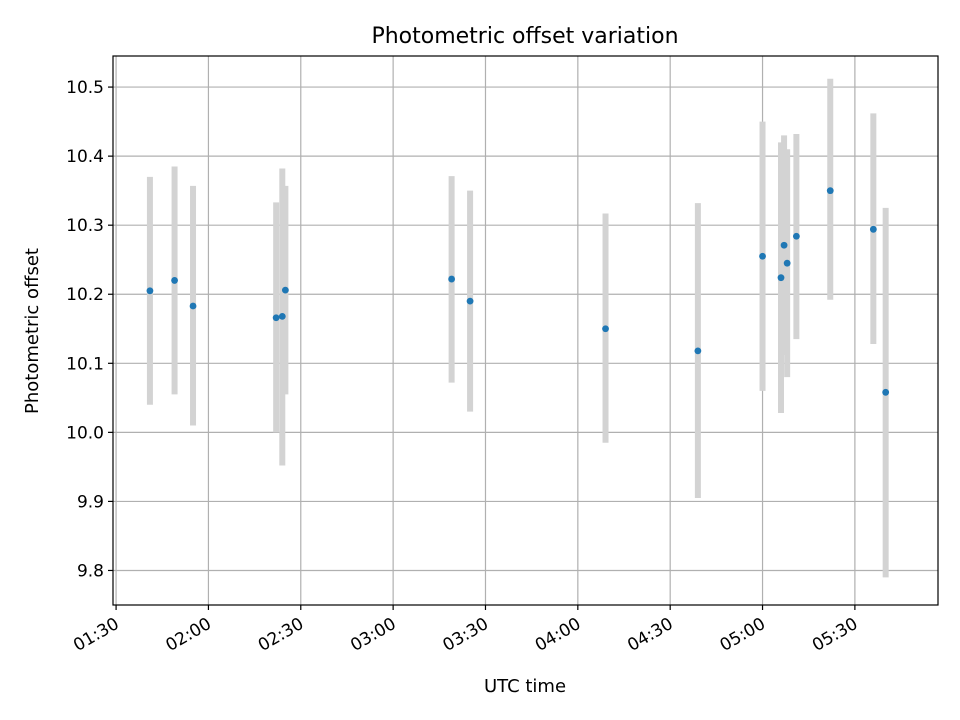 The height and width of the screenshot is (720, 960). Describe the element at coordinates (524, 36) in the screenshot. I see `chart-title: Photometric offset variation` at that location.